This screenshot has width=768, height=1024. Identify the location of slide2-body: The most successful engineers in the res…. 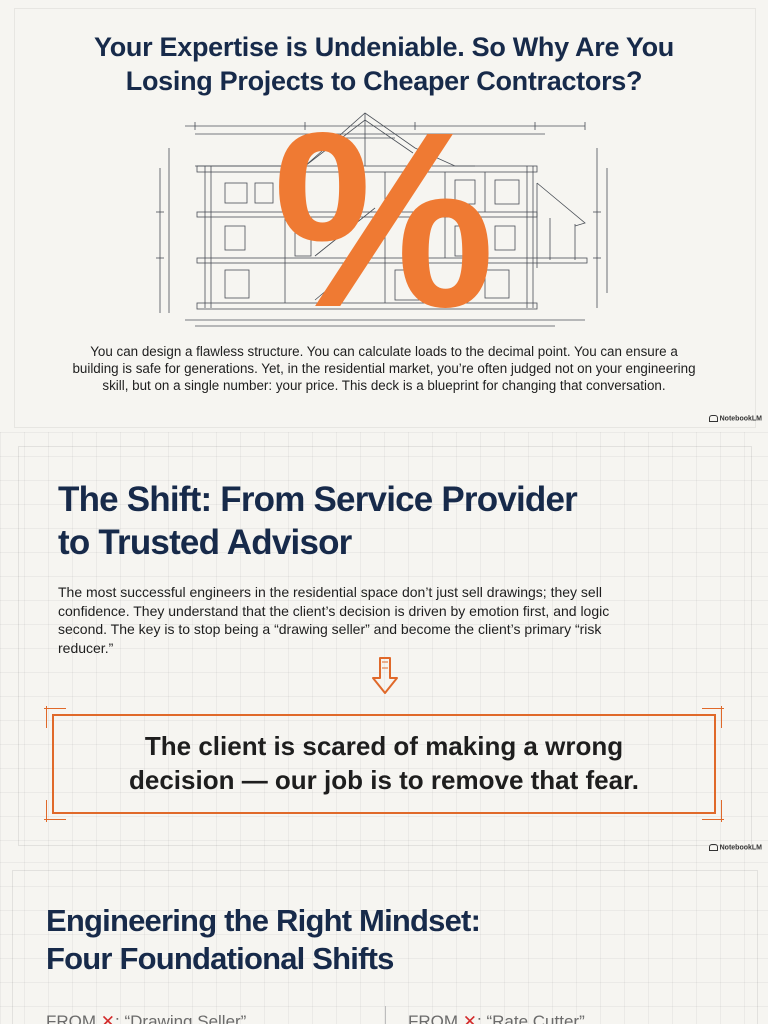
(388, 620).